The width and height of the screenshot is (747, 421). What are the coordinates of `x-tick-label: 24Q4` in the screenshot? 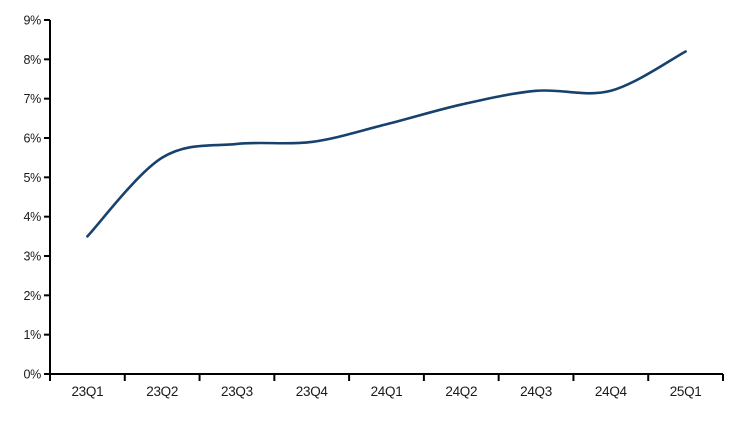 It's located at (611, 391).